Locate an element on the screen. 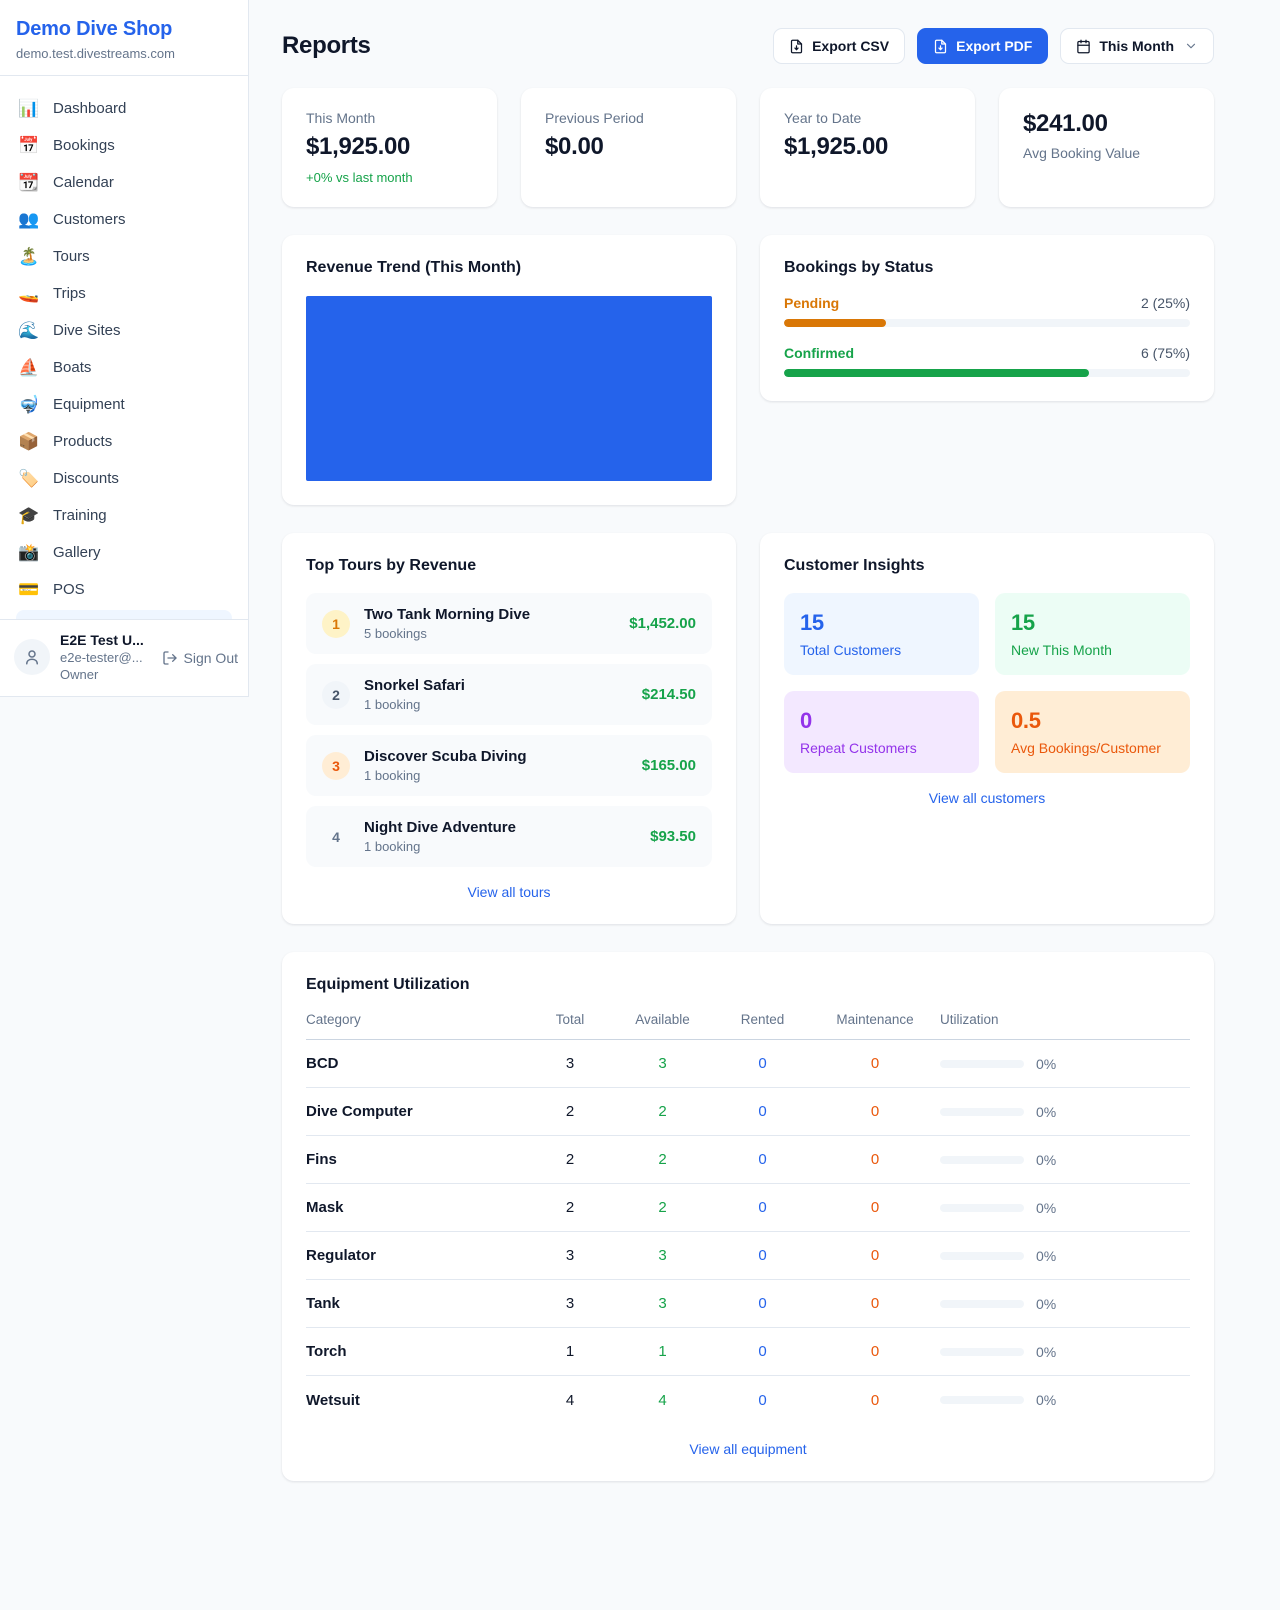 Image resolution: width=1280 pixels, height=1610 pixels. period-label: This Month is located at coordinates (1136, 46).